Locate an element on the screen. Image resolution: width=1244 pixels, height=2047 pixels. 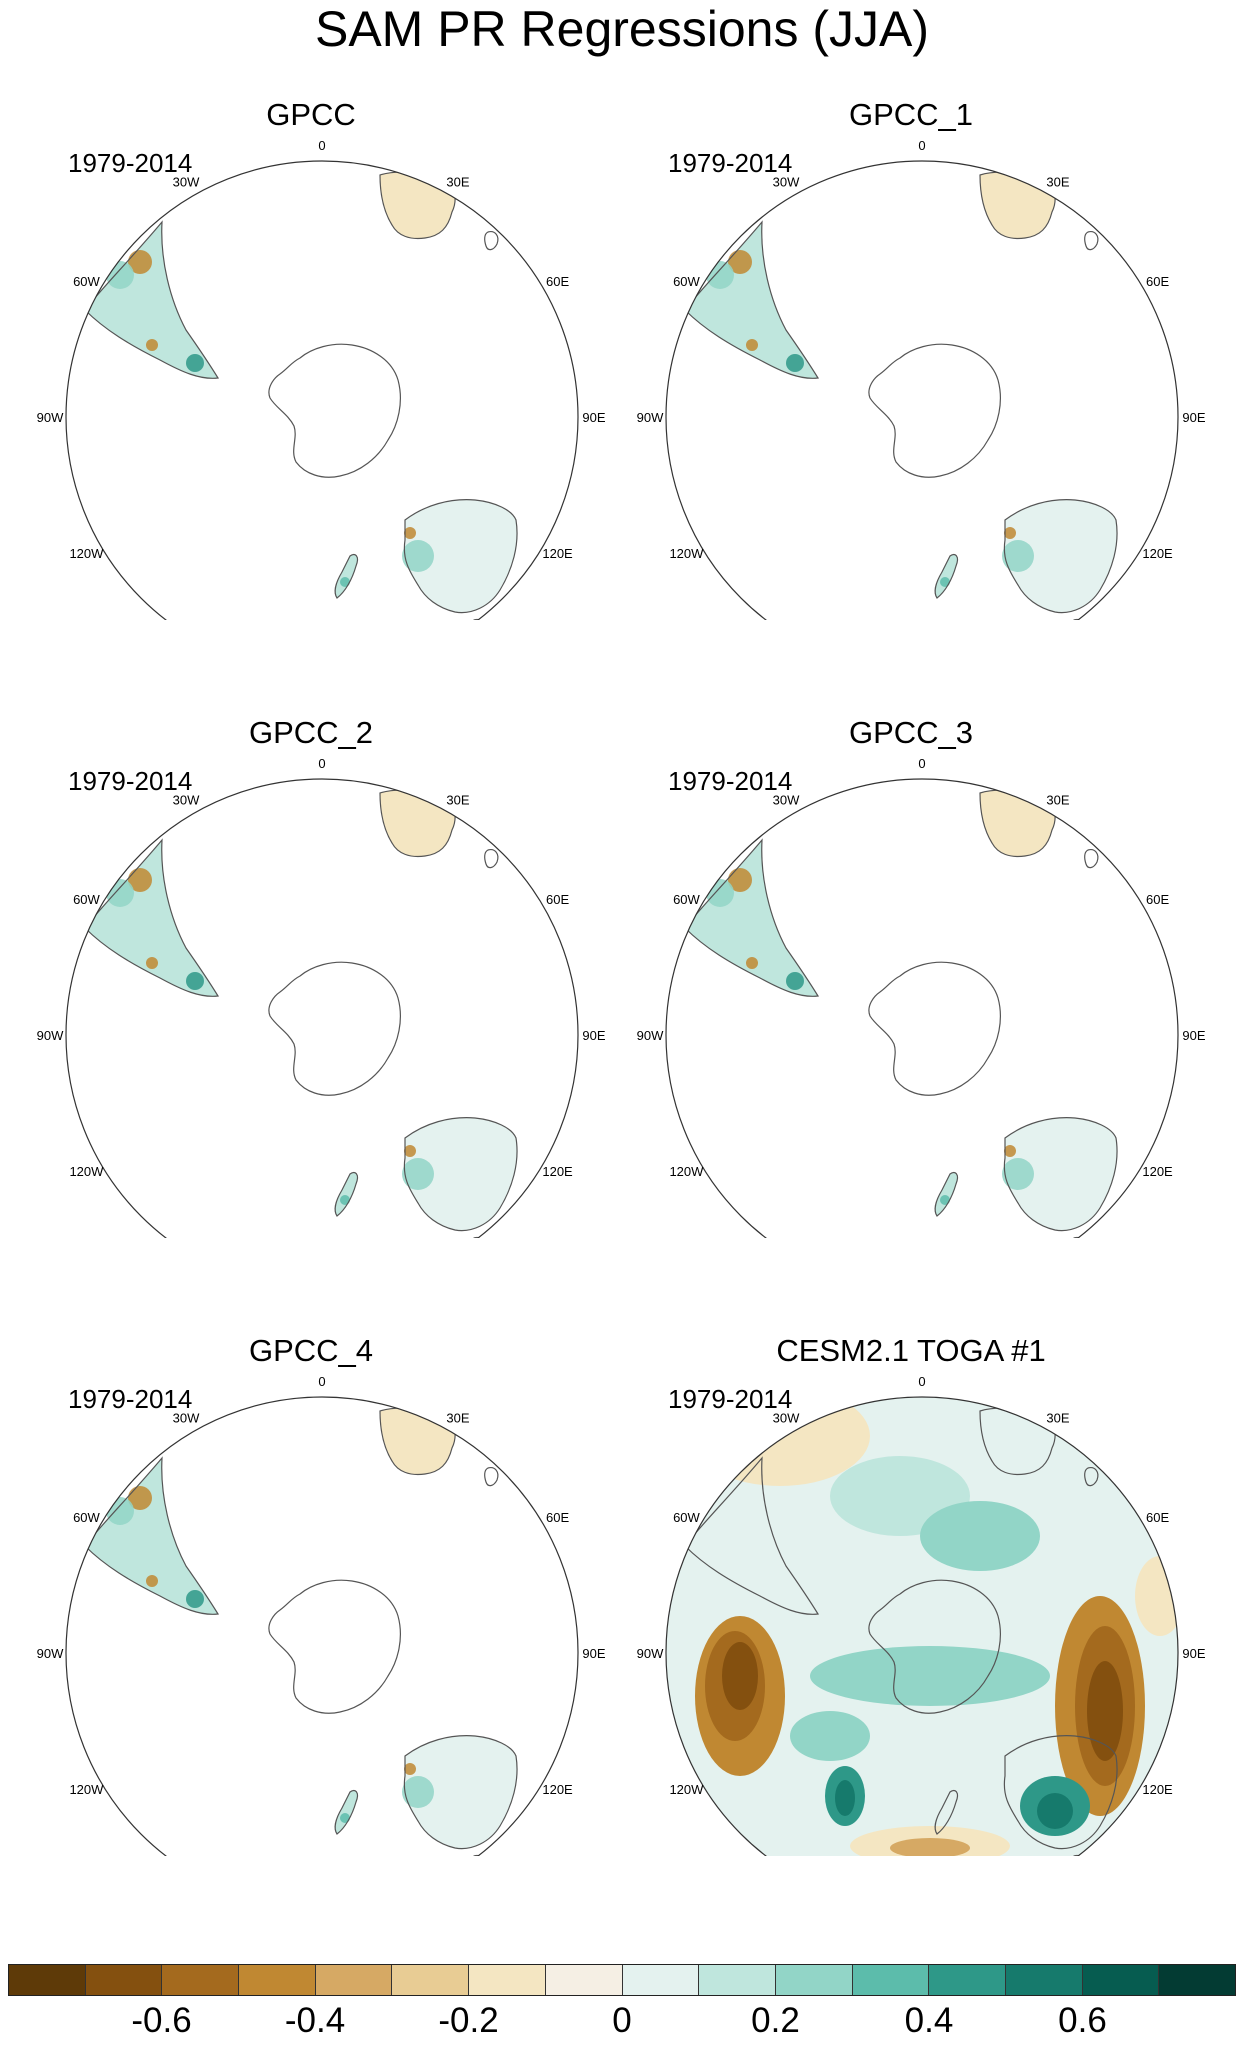
main-title: SAM PR Regressions (JJA) is located at coordinates (622, 29).